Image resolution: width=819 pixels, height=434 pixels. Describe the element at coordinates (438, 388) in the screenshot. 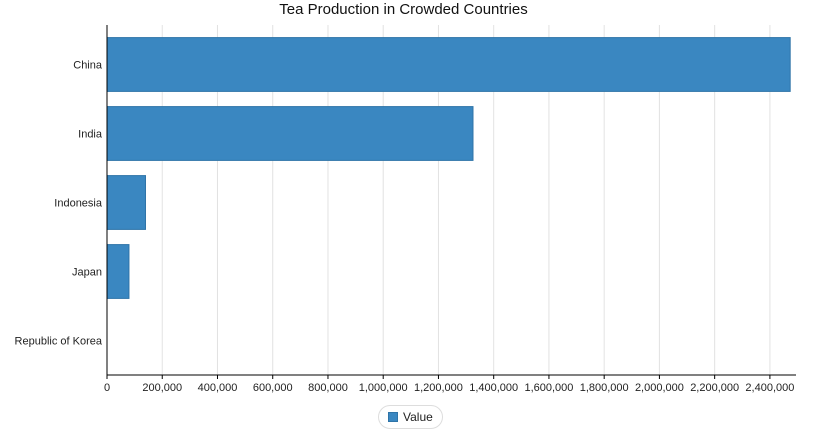

I see `x-tick-label: 1,200,000` at that location.